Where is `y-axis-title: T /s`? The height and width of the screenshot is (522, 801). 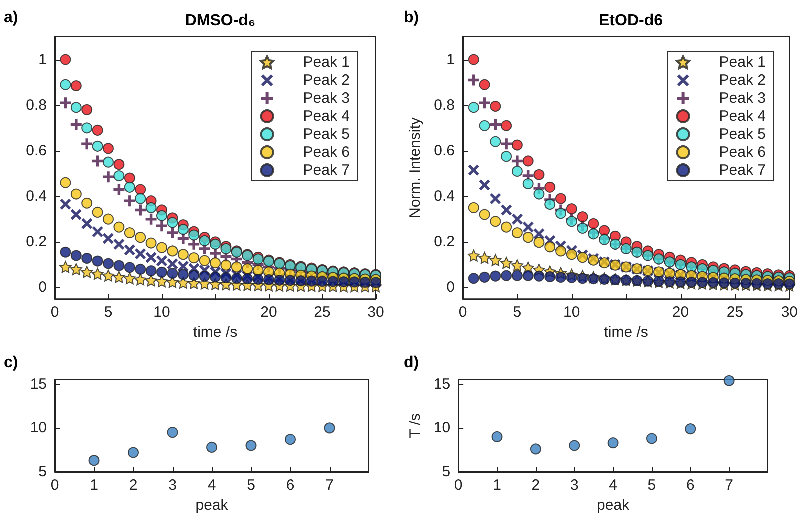 y-axis-title: T /s is located at coordinates (415, 426).